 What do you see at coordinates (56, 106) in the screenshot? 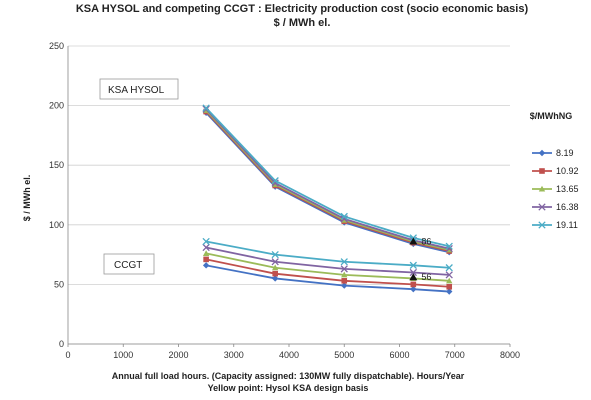
I see `y-tick-label: 200` at bounding box center [56, 106].